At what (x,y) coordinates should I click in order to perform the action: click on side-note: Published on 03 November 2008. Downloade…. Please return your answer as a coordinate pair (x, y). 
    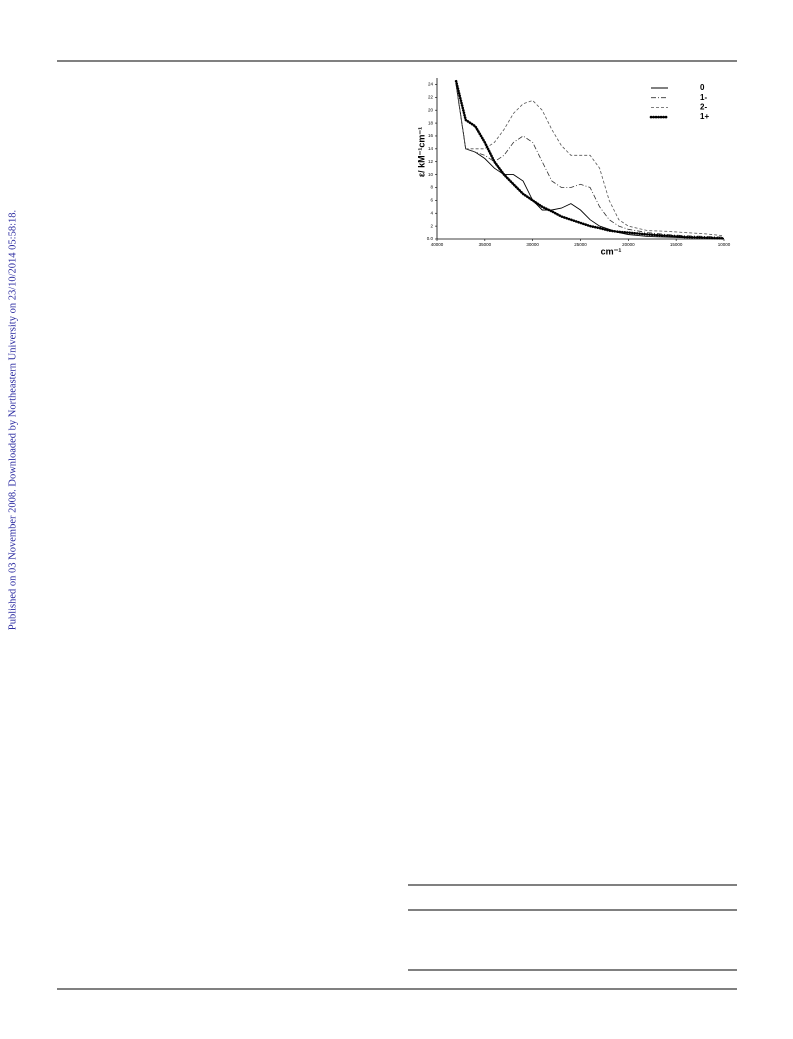
    Looking at the image, I should click on (12, 420).